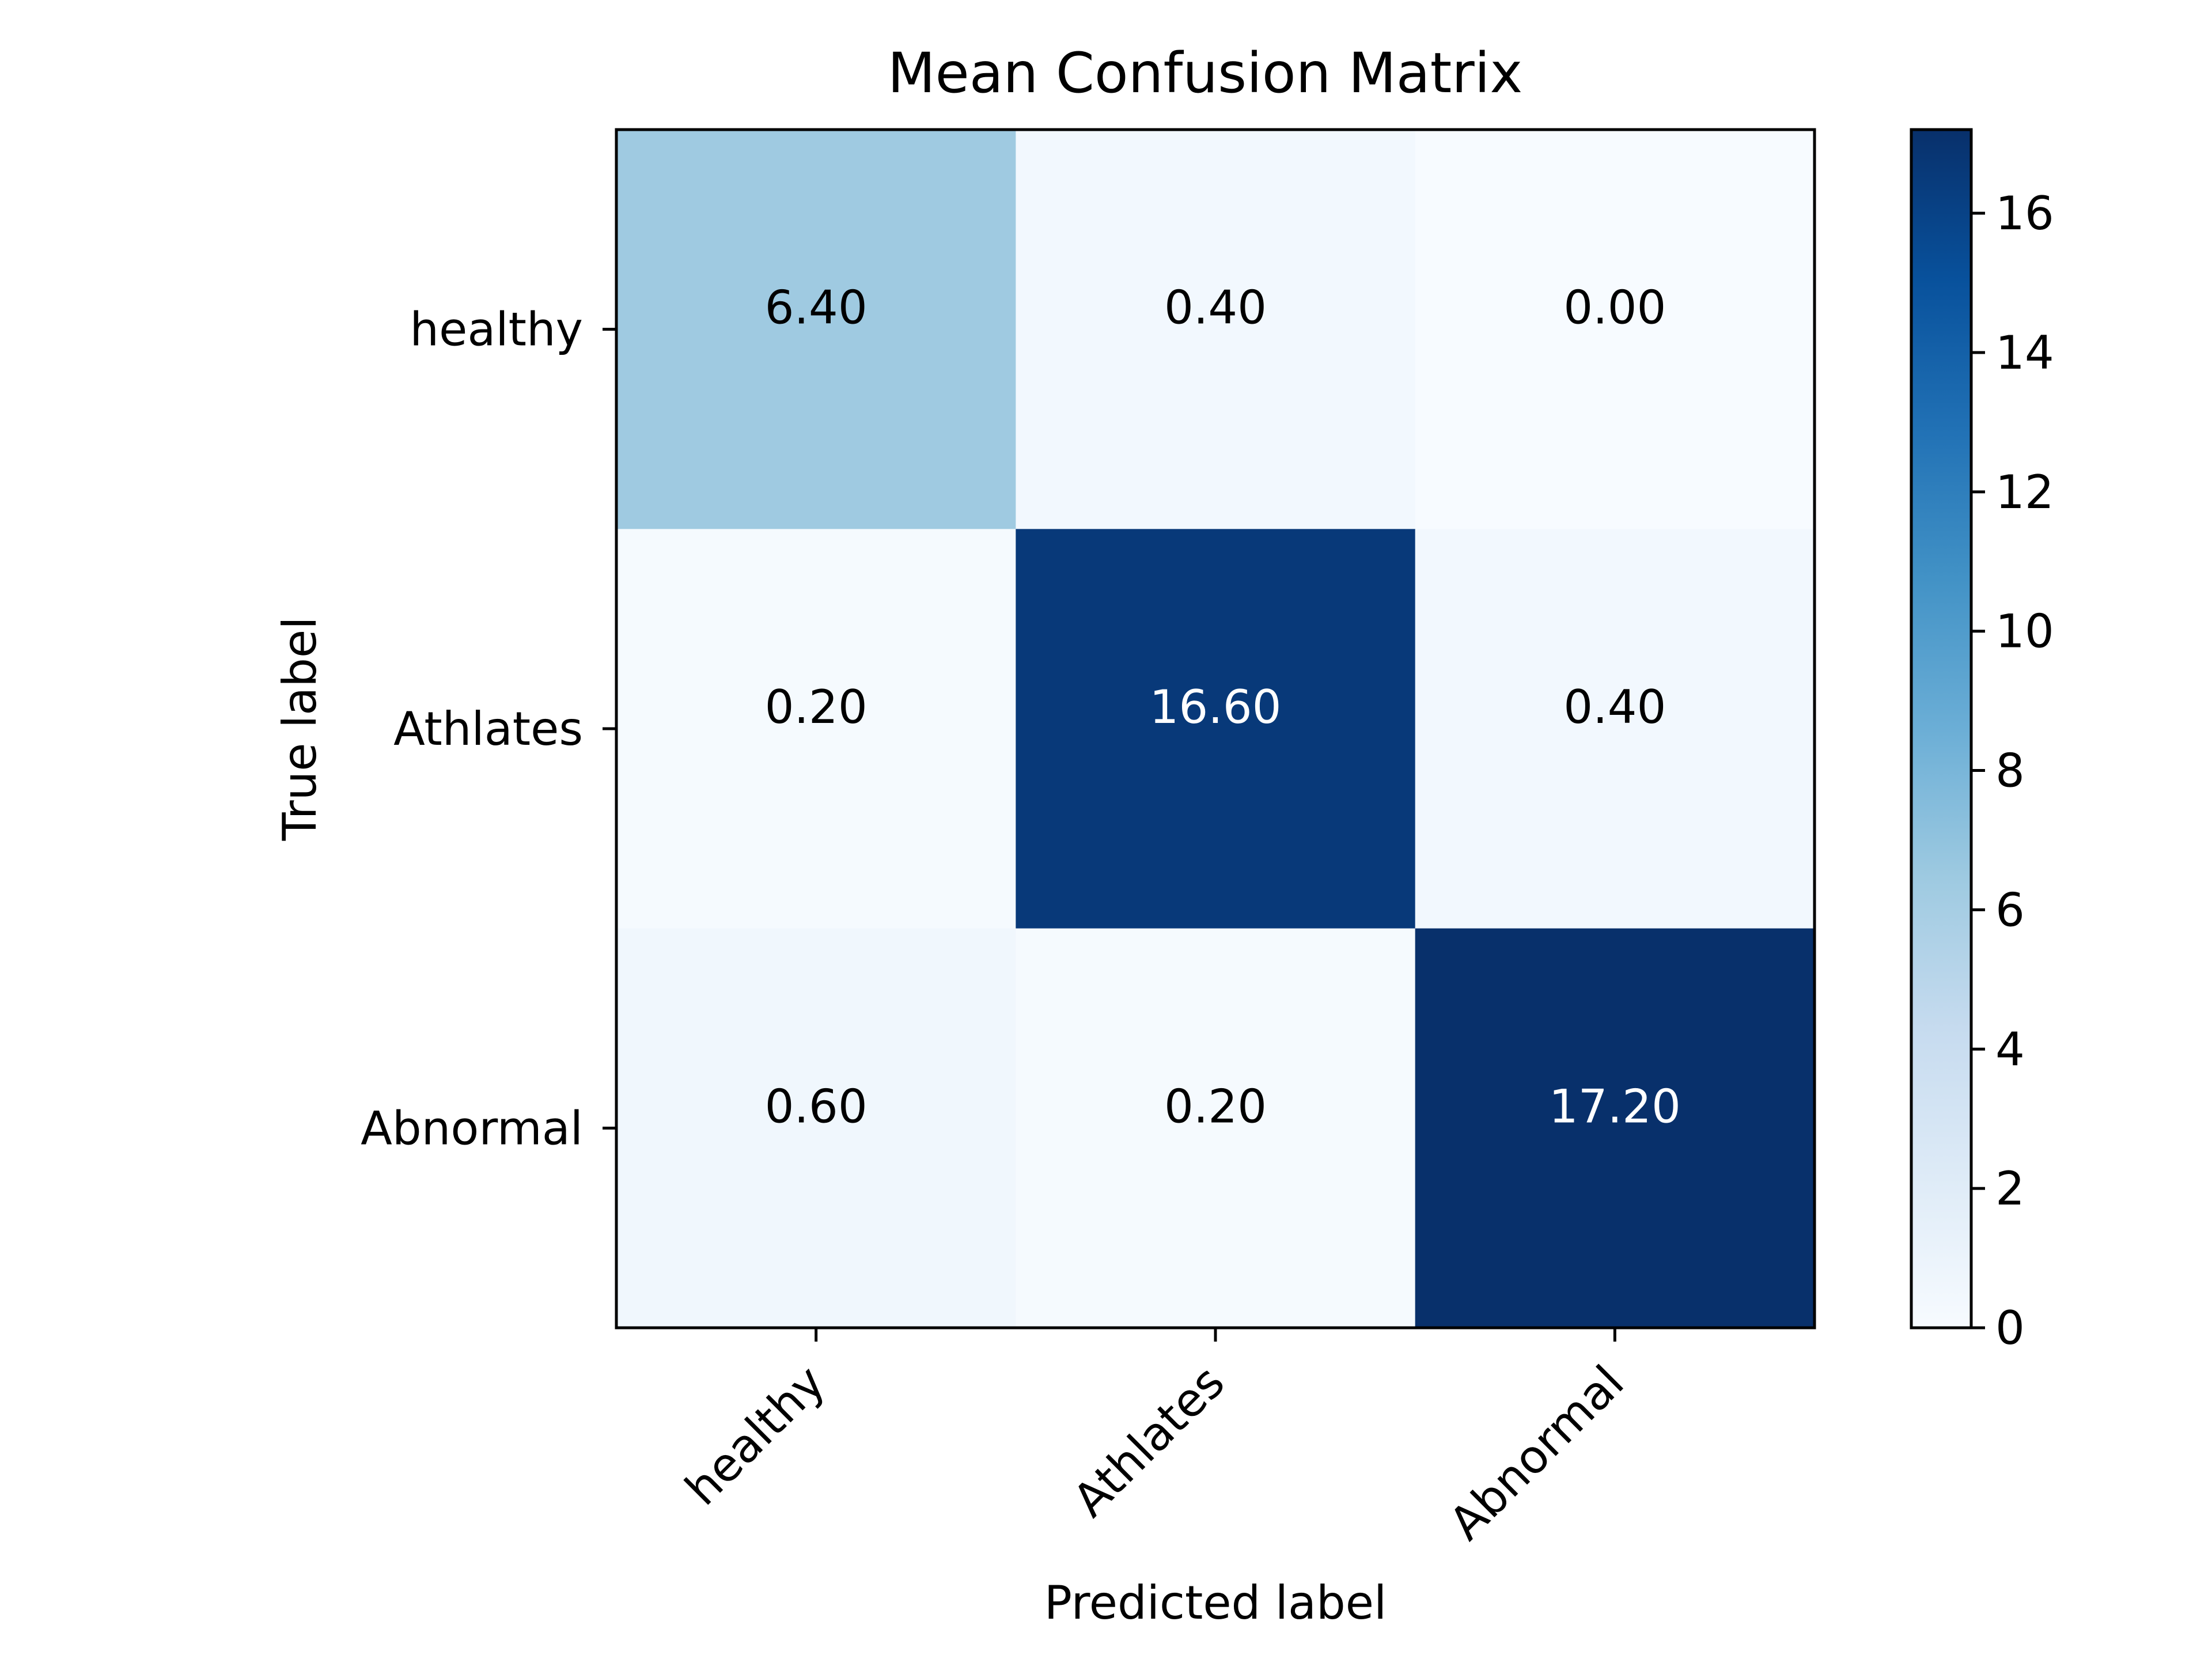 This screenshot has width=2212, height=1659. What do you see at coordinates (816, 308) in the screenshot?
I see `cell-value-label: 6.40` at bounding box center [816, 308].